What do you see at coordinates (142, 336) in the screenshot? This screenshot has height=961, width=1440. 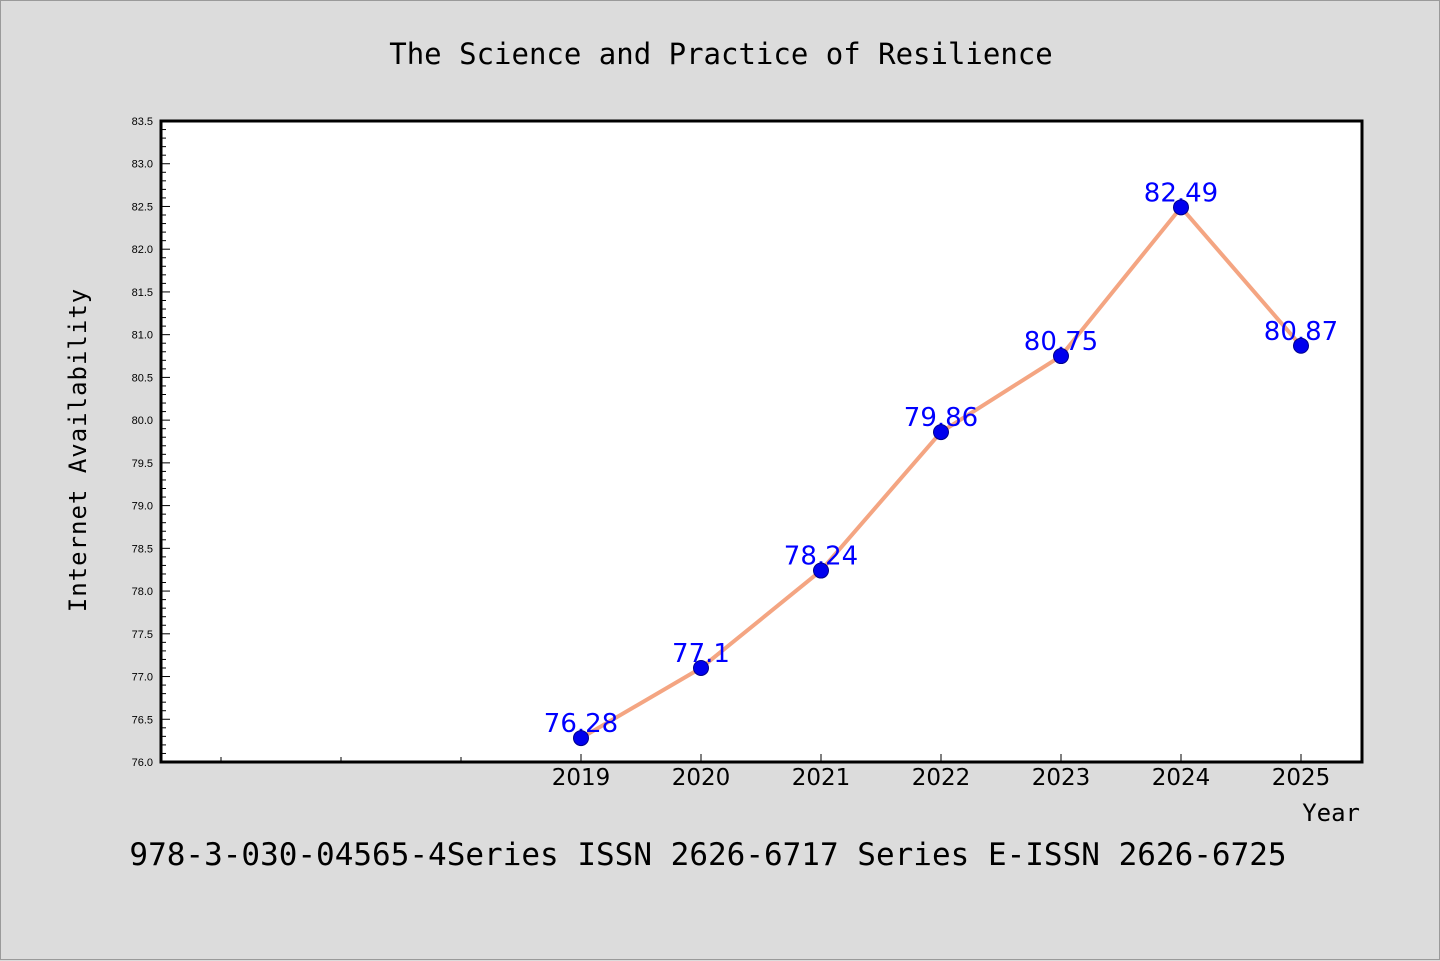 I see `y-tick-label: 81.0` at bounding box center [142, 336].